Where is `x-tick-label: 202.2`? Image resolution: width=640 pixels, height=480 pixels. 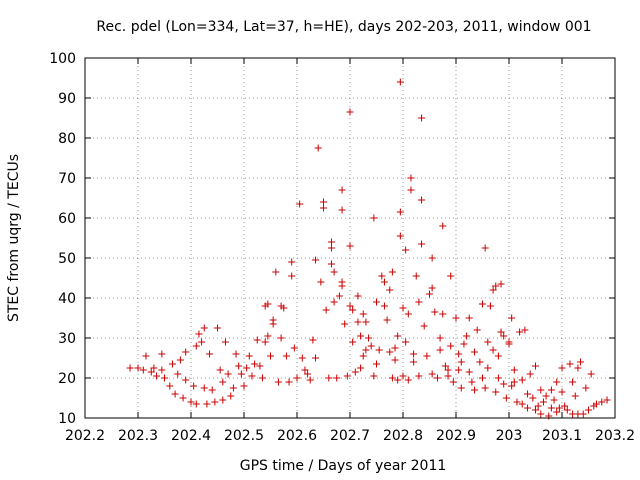 x-tick-label: 202.2 is located at coordinates (85, 436).